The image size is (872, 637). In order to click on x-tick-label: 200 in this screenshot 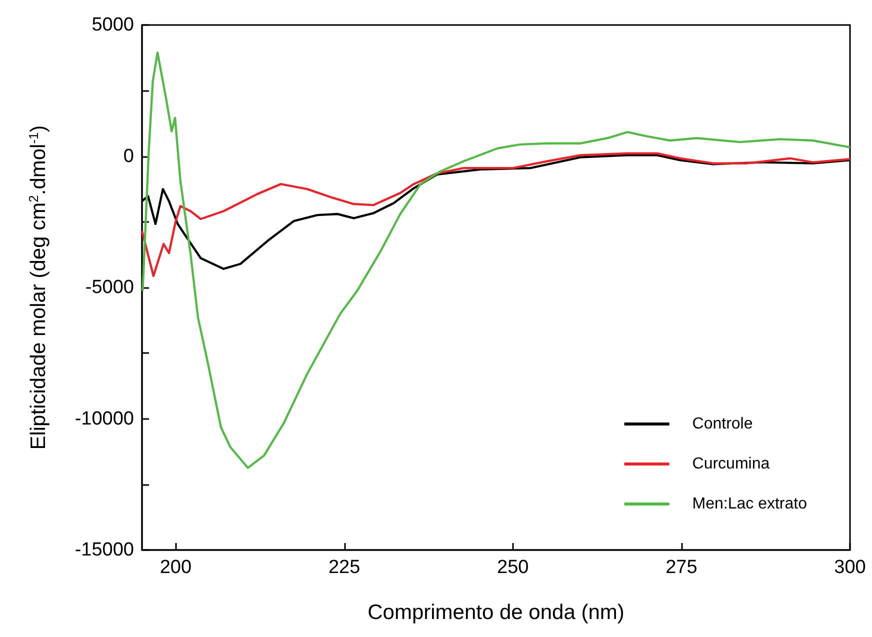, I will do `click(176, 567)`.